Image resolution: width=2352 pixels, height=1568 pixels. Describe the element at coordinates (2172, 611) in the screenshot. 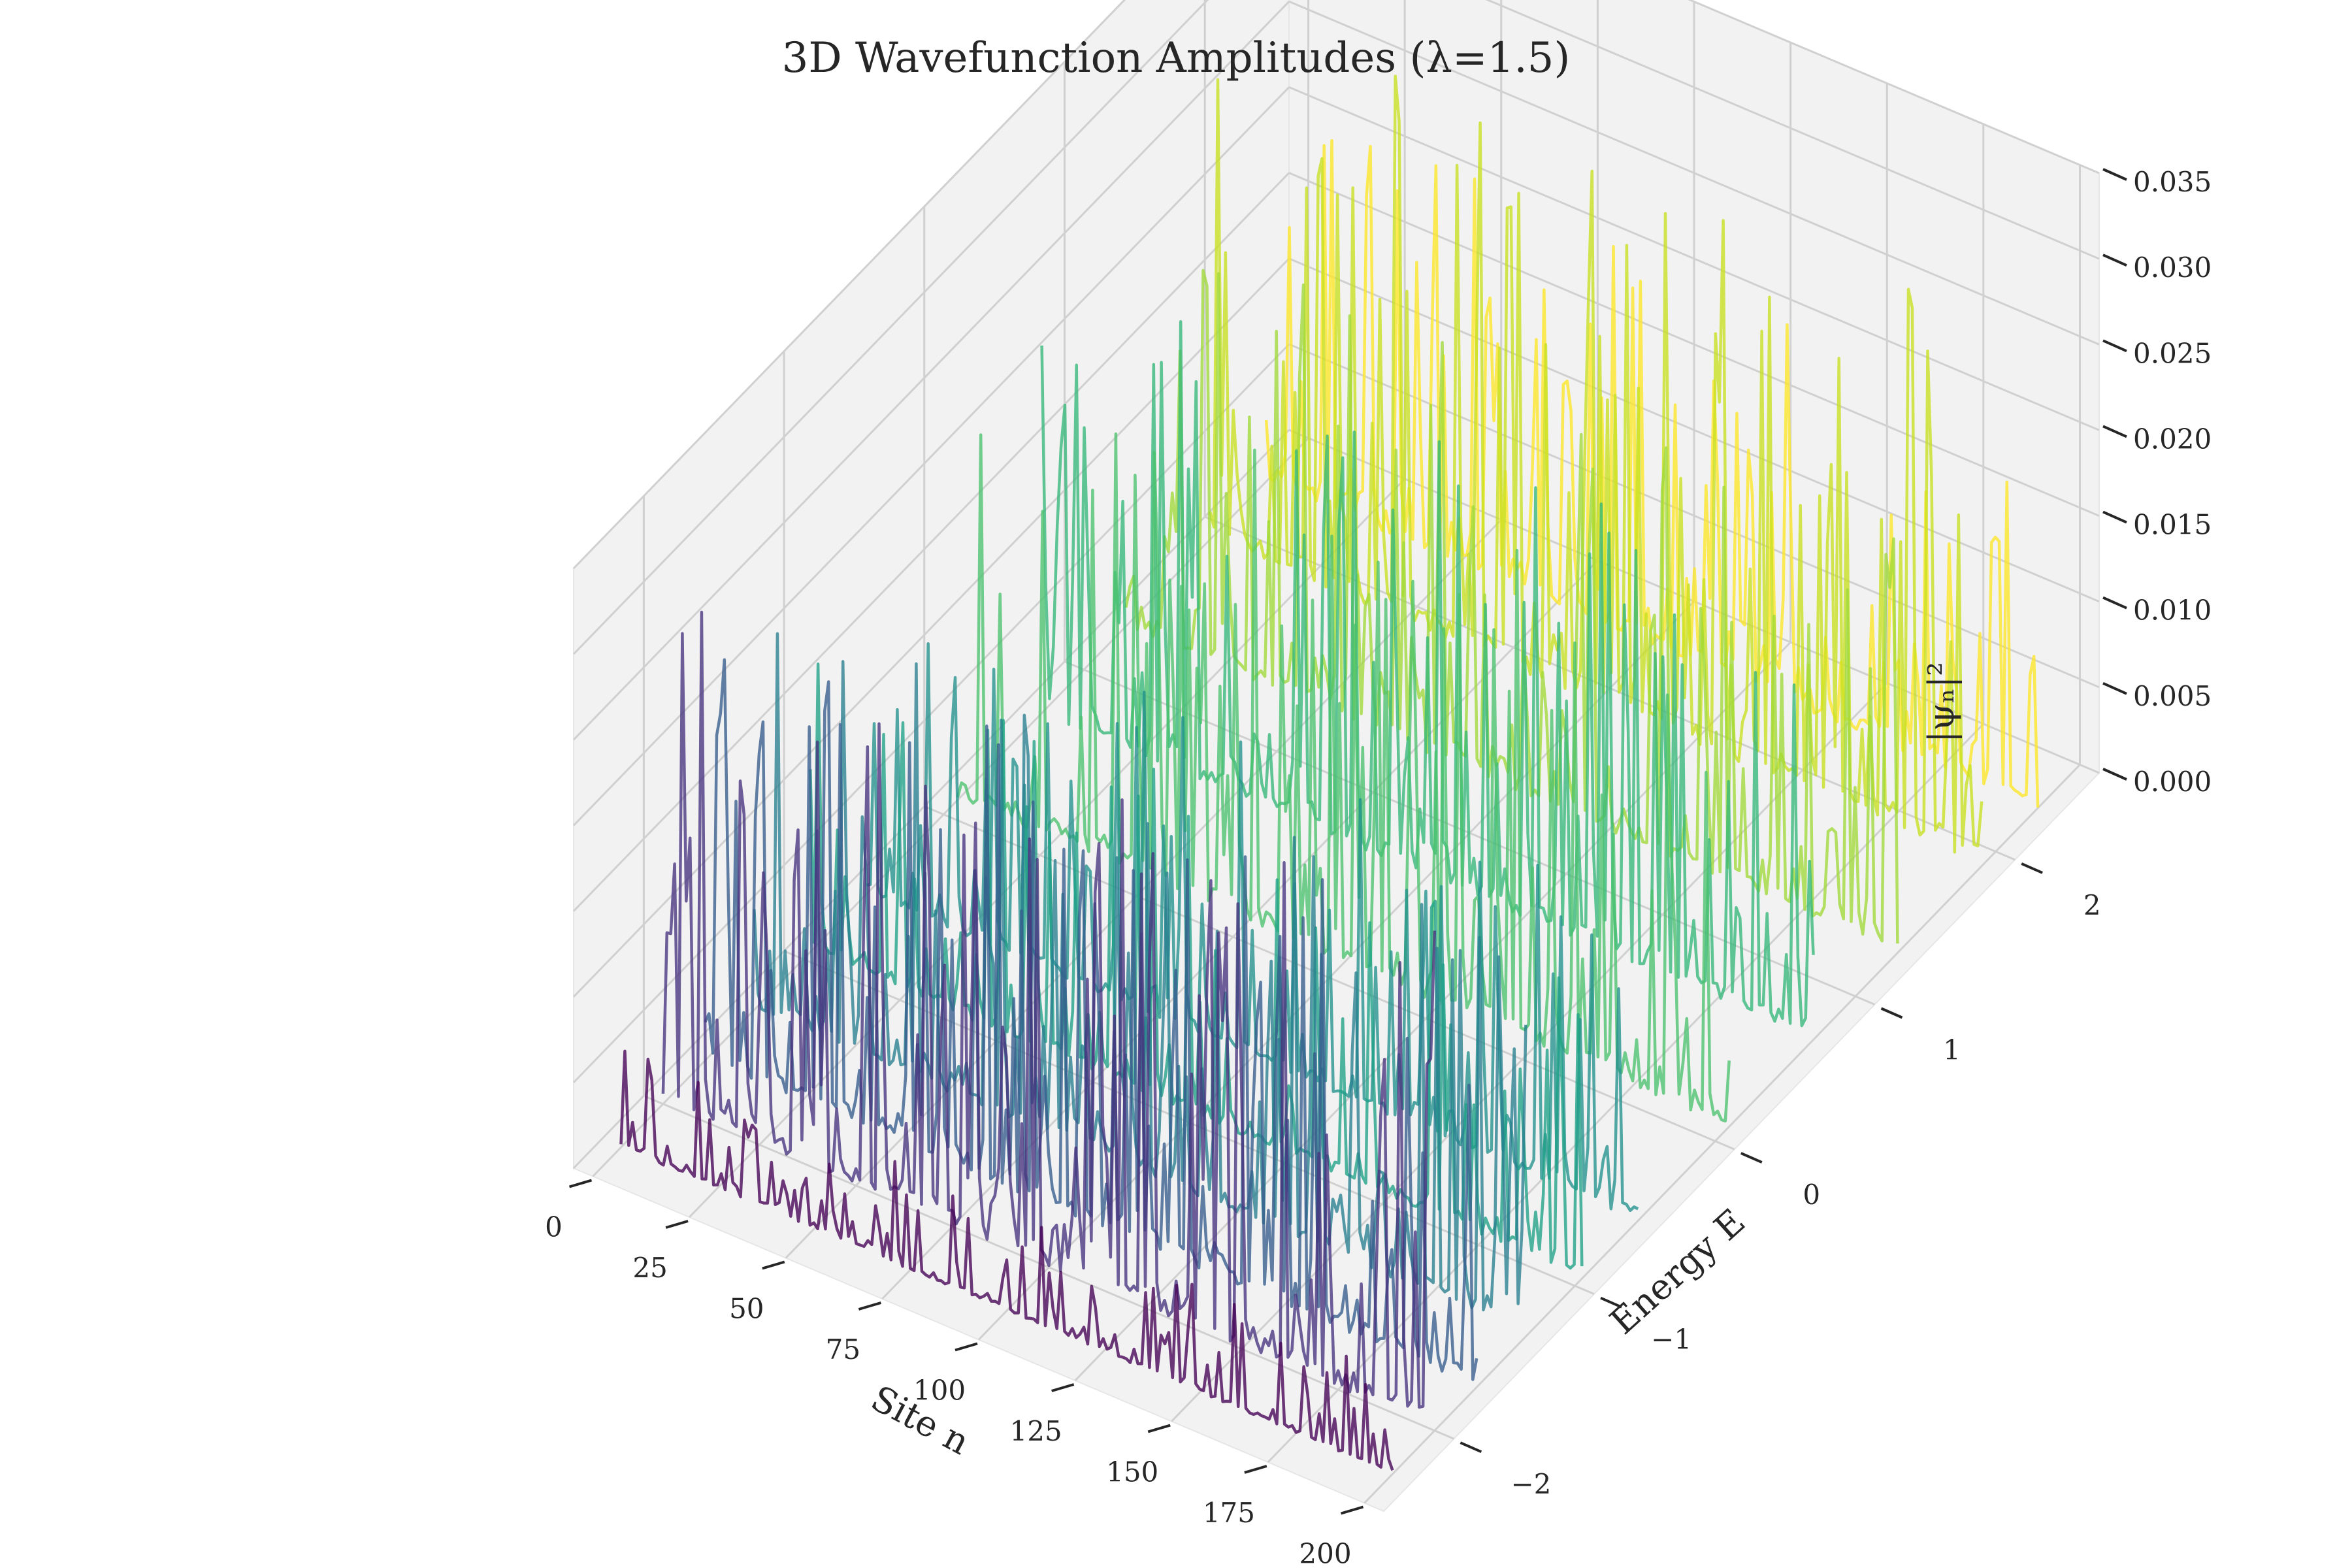

I see `z-tick-label: 0.010` at that location.